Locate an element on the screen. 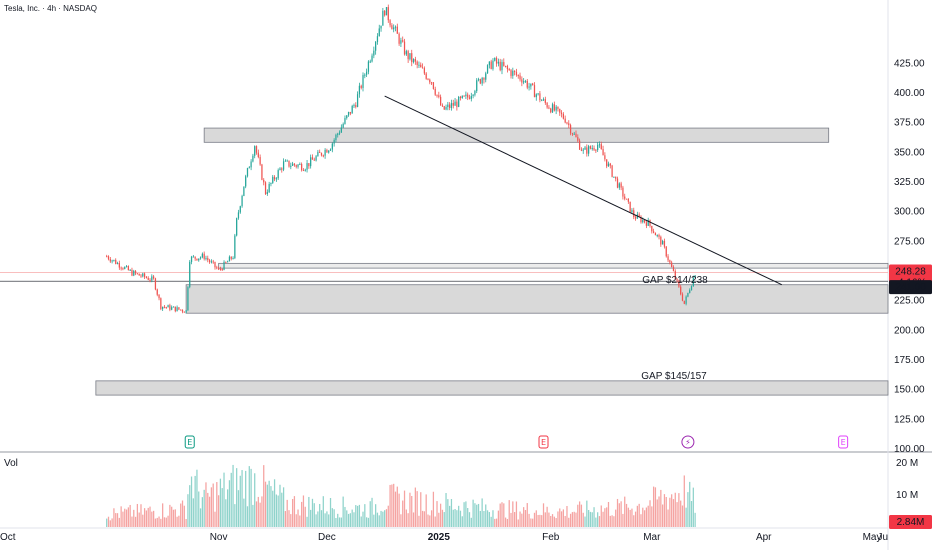  price-tick-label: 375.00 is located at coordinates (909, 123).